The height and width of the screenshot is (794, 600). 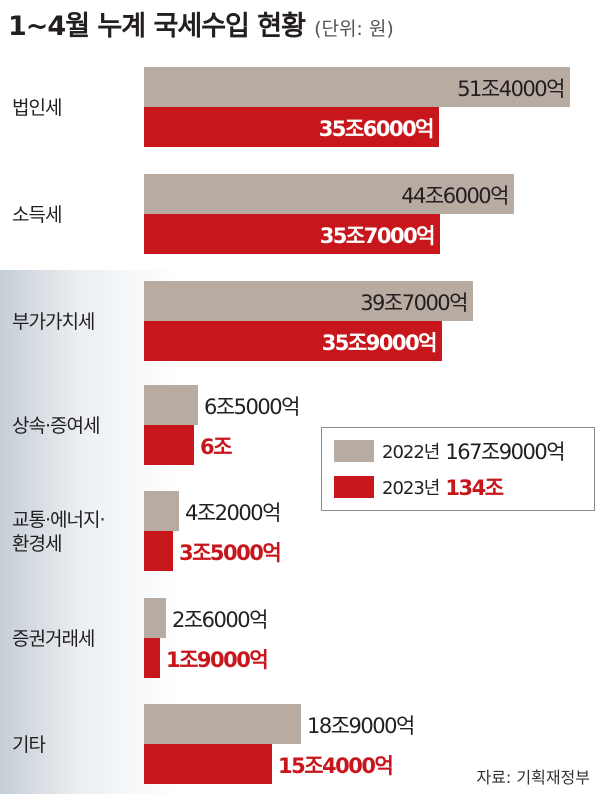 What do you see at coordinates (354, 451) in the screenshot?
I see `legend-swatch-2022` at bounding box center [354, 451].